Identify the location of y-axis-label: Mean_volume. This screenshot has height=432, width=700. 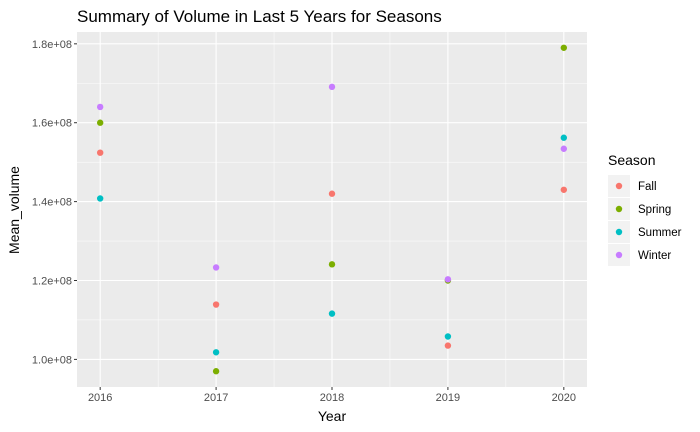
(14, 210).